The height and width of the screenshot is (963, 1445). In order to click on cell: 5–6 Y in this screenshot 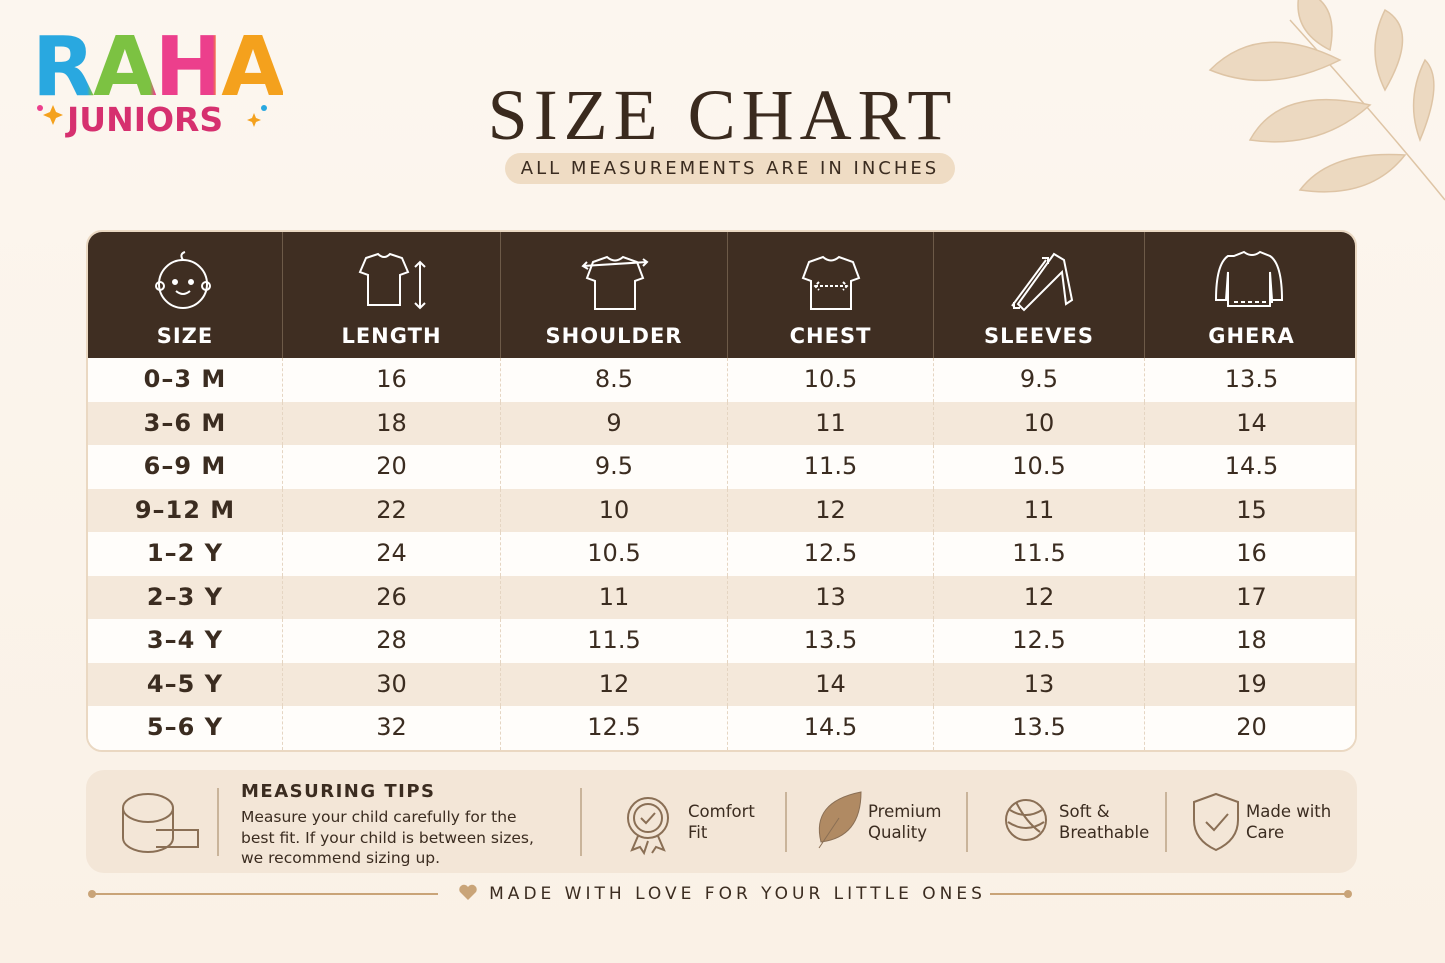, I will do `click(185, 728)`.